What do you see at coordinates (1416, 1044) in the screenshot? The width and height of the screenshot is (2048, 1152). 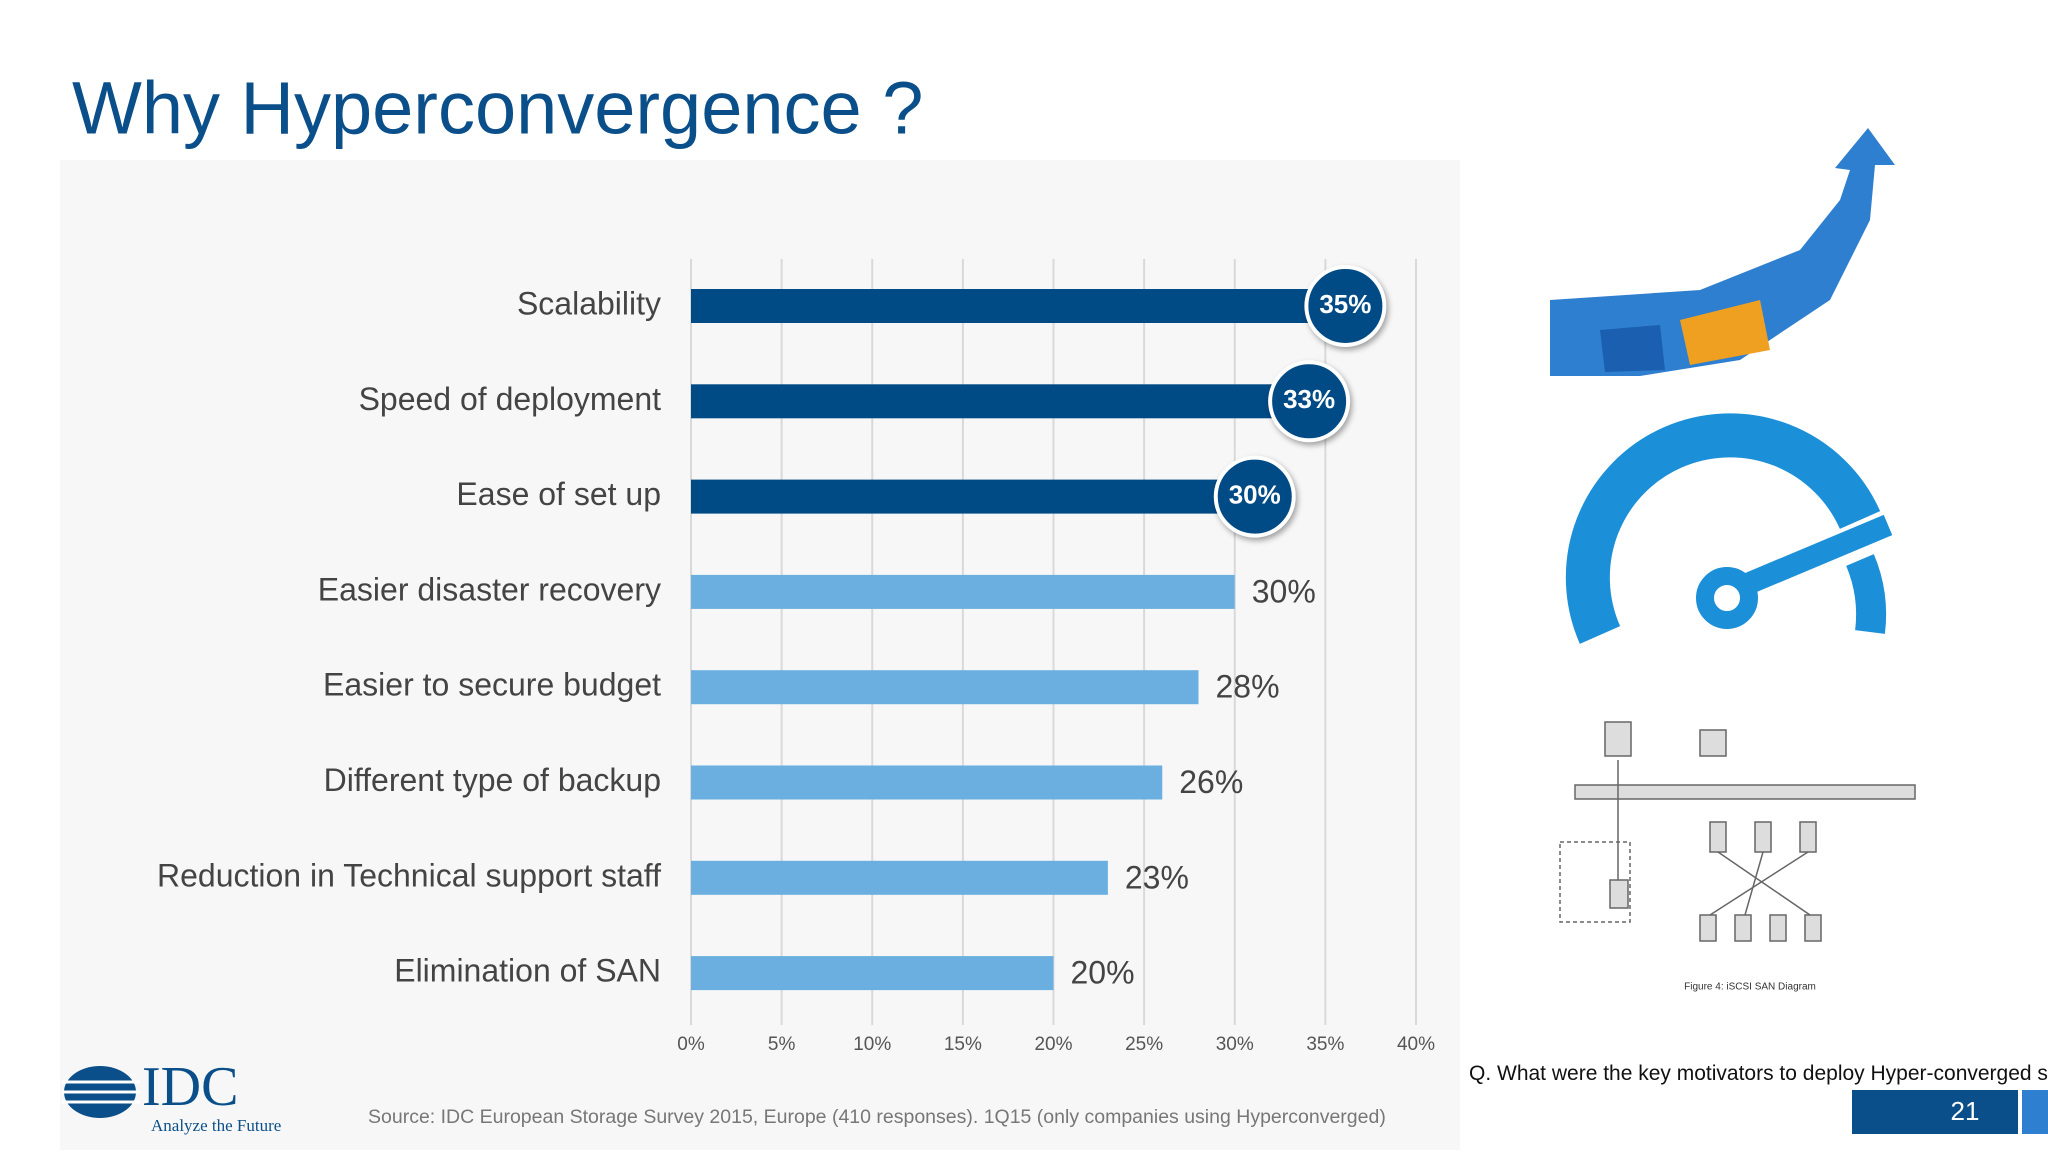 I see `x-tick-label: 40%` at bounding box center [1416, 1044].